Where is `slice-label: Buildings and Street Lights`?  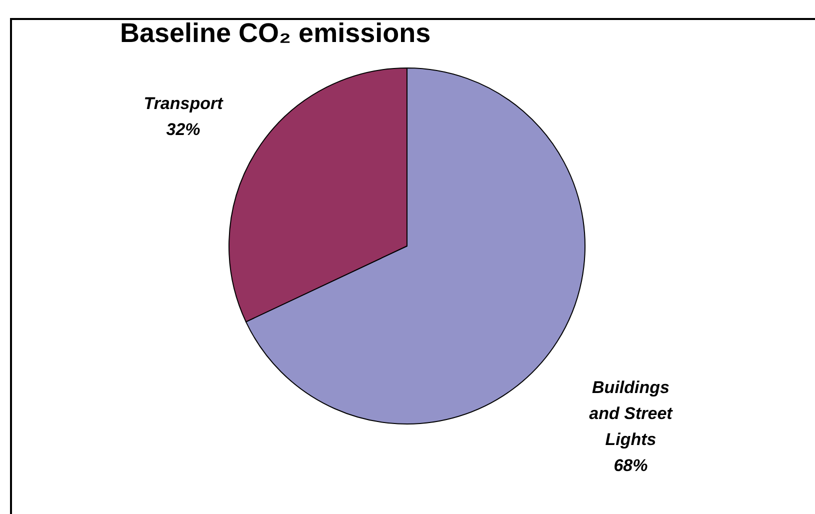 slice-label: Buildings and Street Lights is located at coordinates (631, 413).